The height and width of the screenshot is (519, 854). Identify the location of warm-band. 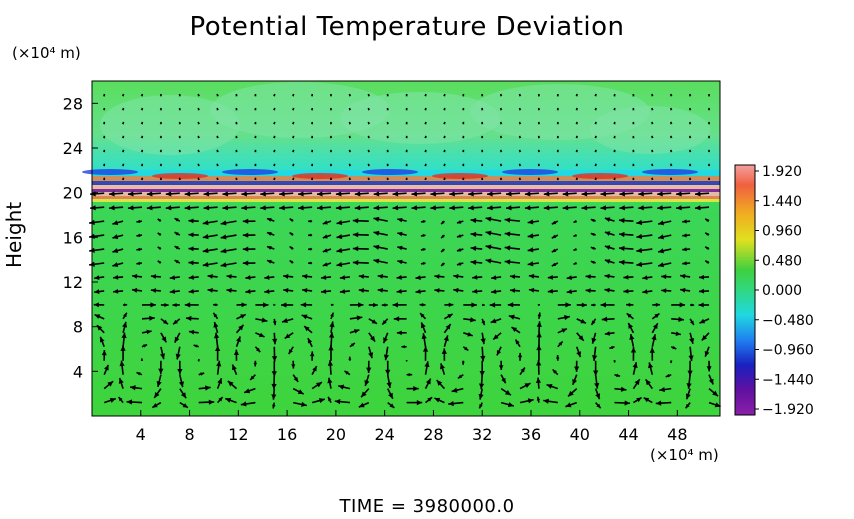
(406, 197).